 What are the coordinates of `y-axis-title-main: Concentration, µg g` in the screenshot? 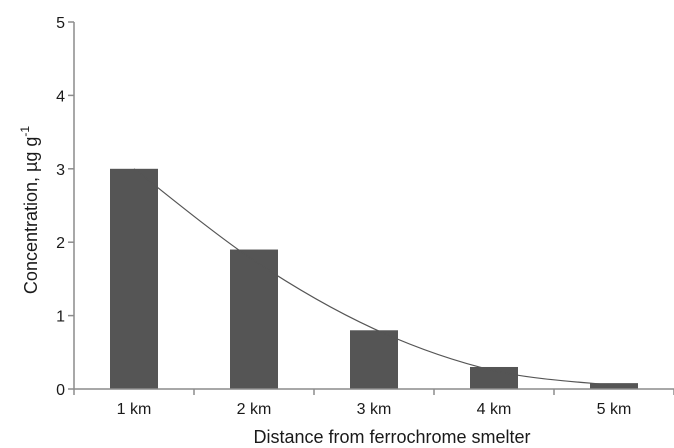 It's located at (31, 215).